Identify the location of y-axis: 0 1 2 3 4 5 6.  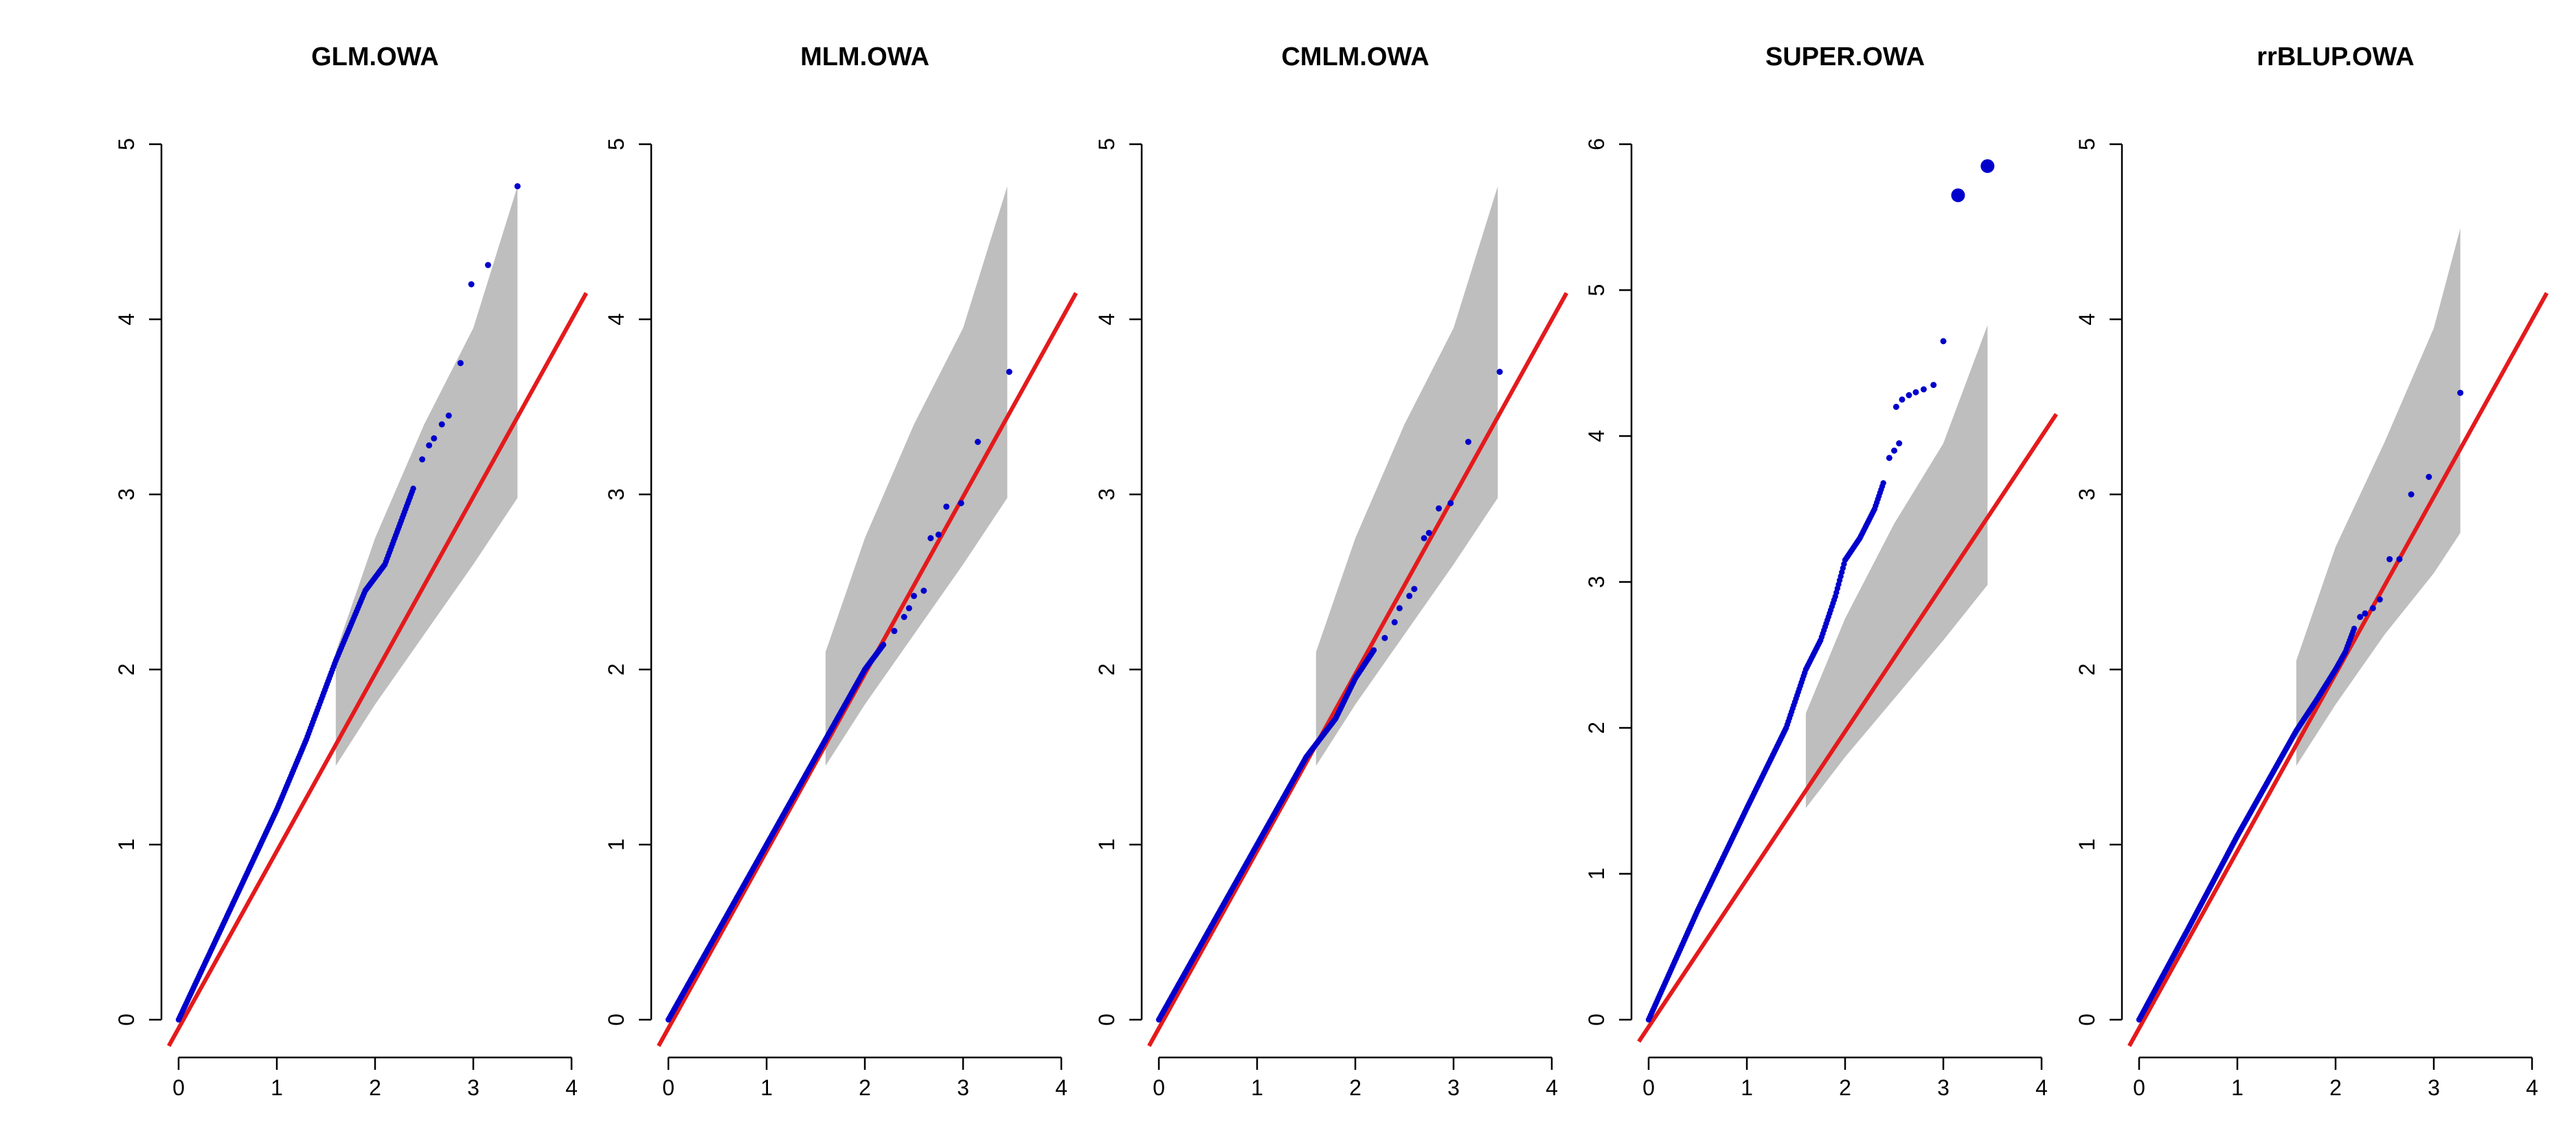
(1608, 582).